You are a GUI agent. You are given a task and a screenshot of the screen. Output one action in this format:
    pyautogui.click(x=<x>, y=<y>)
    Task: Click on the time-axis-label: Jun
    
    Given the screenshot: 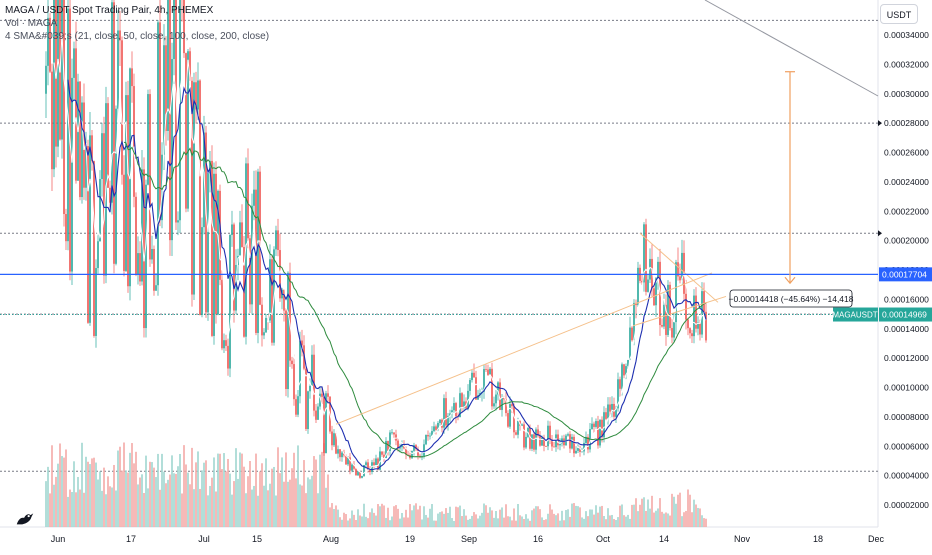 What is the action you would take?
    pyautogui.click(x=58, y=539)
    